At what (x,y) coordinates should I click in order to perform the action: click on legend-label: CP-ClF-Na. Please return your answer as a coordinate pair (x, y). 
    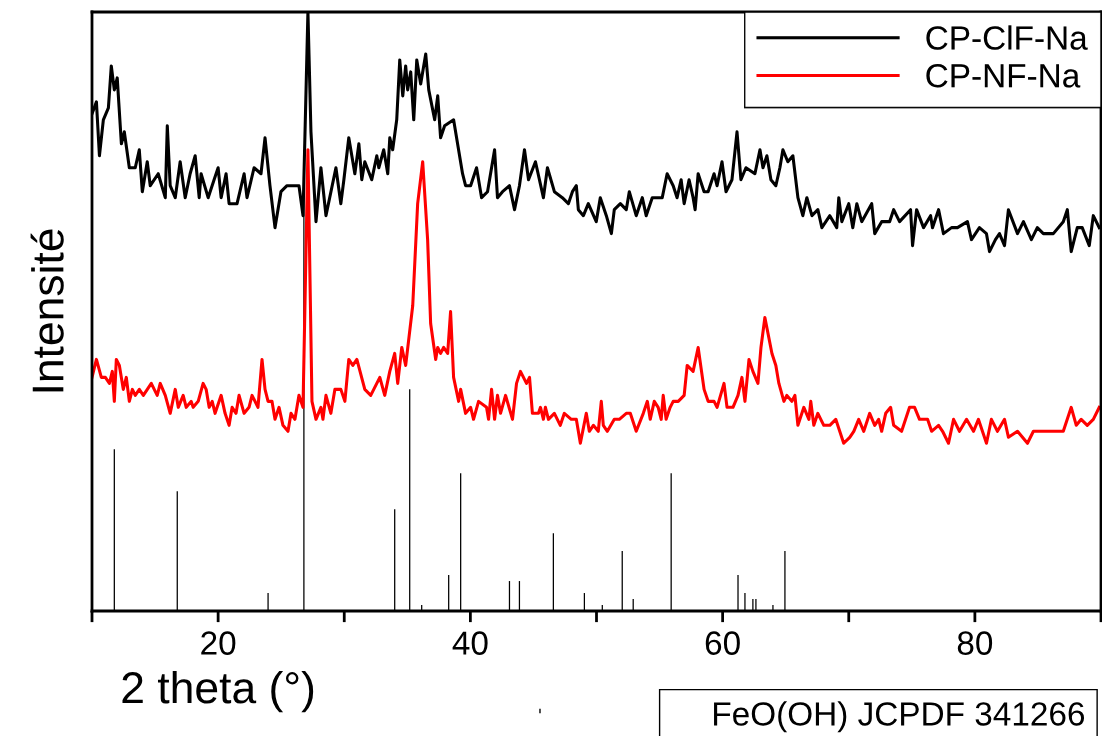
    Looking at the image, I should click on (1007, 37).